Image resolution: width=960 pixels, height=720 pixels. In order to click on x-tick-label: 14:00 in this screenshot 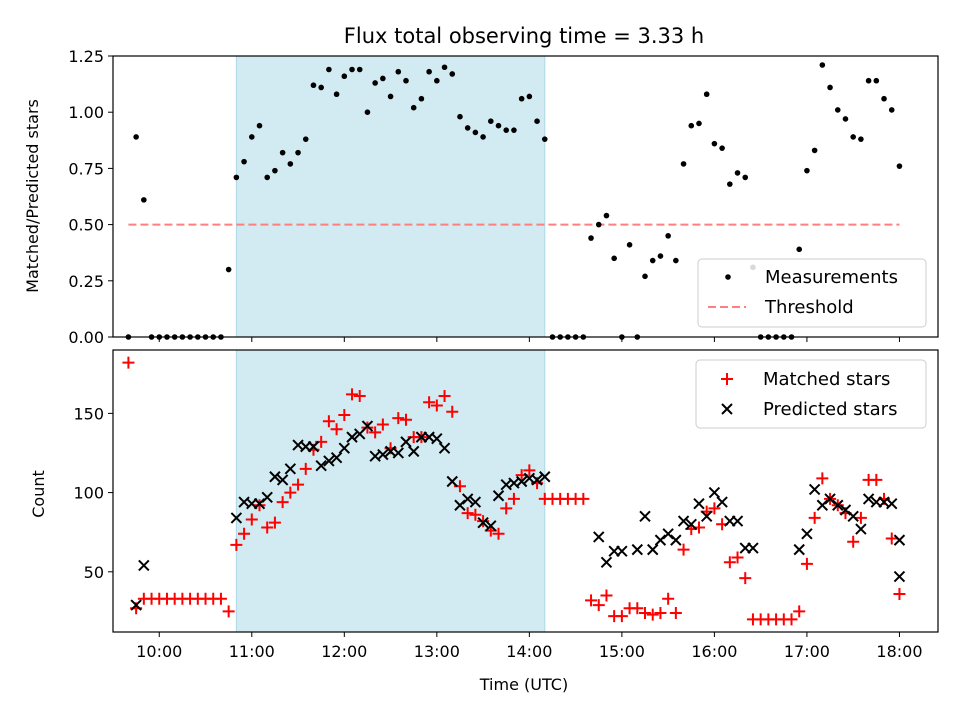, I will do `click(529, 651)`.